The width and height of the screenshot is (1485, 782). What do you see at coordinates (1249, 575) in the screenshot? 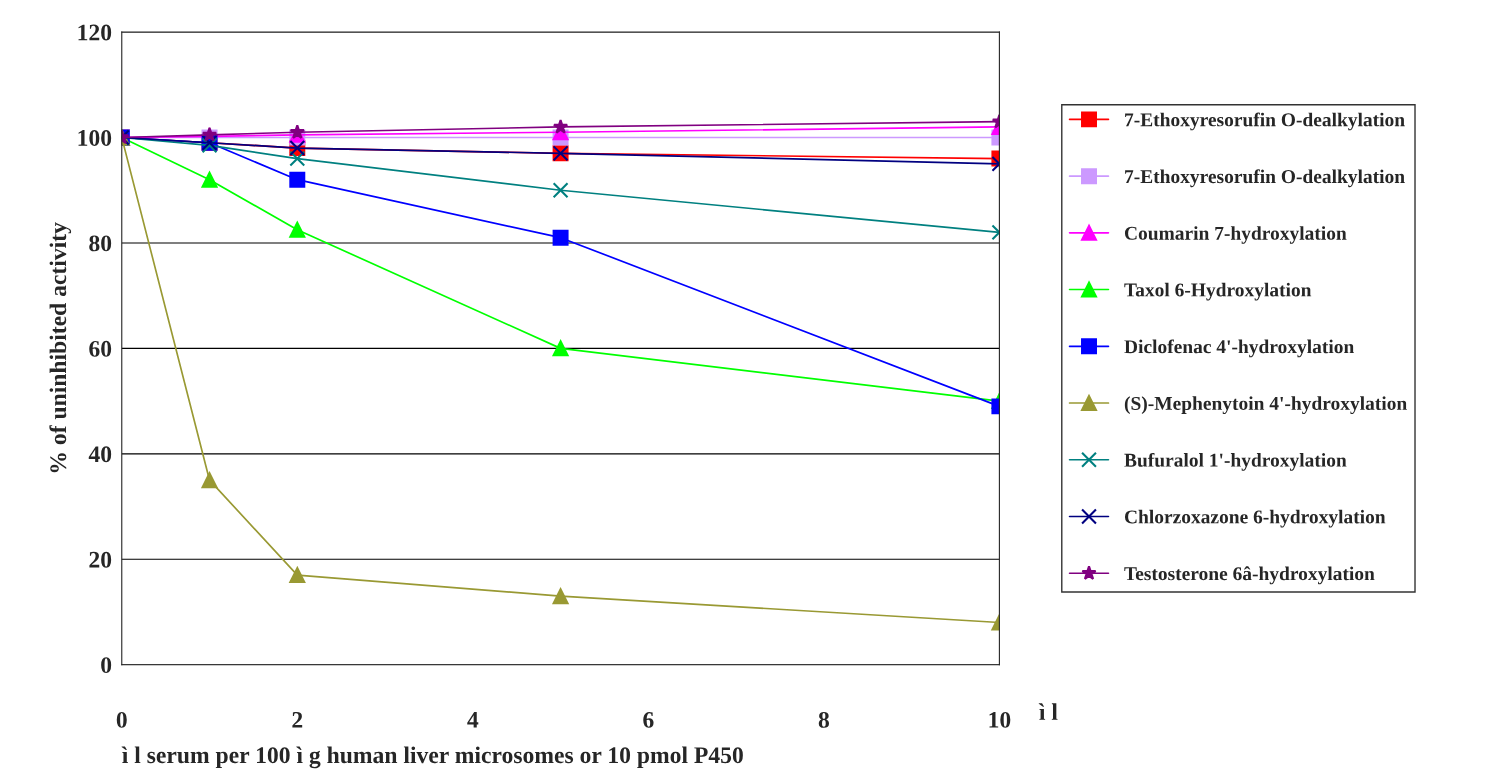
I see `legend-label: Testosterone 6â-hydroxylation` at bounding box center [1249, 575].